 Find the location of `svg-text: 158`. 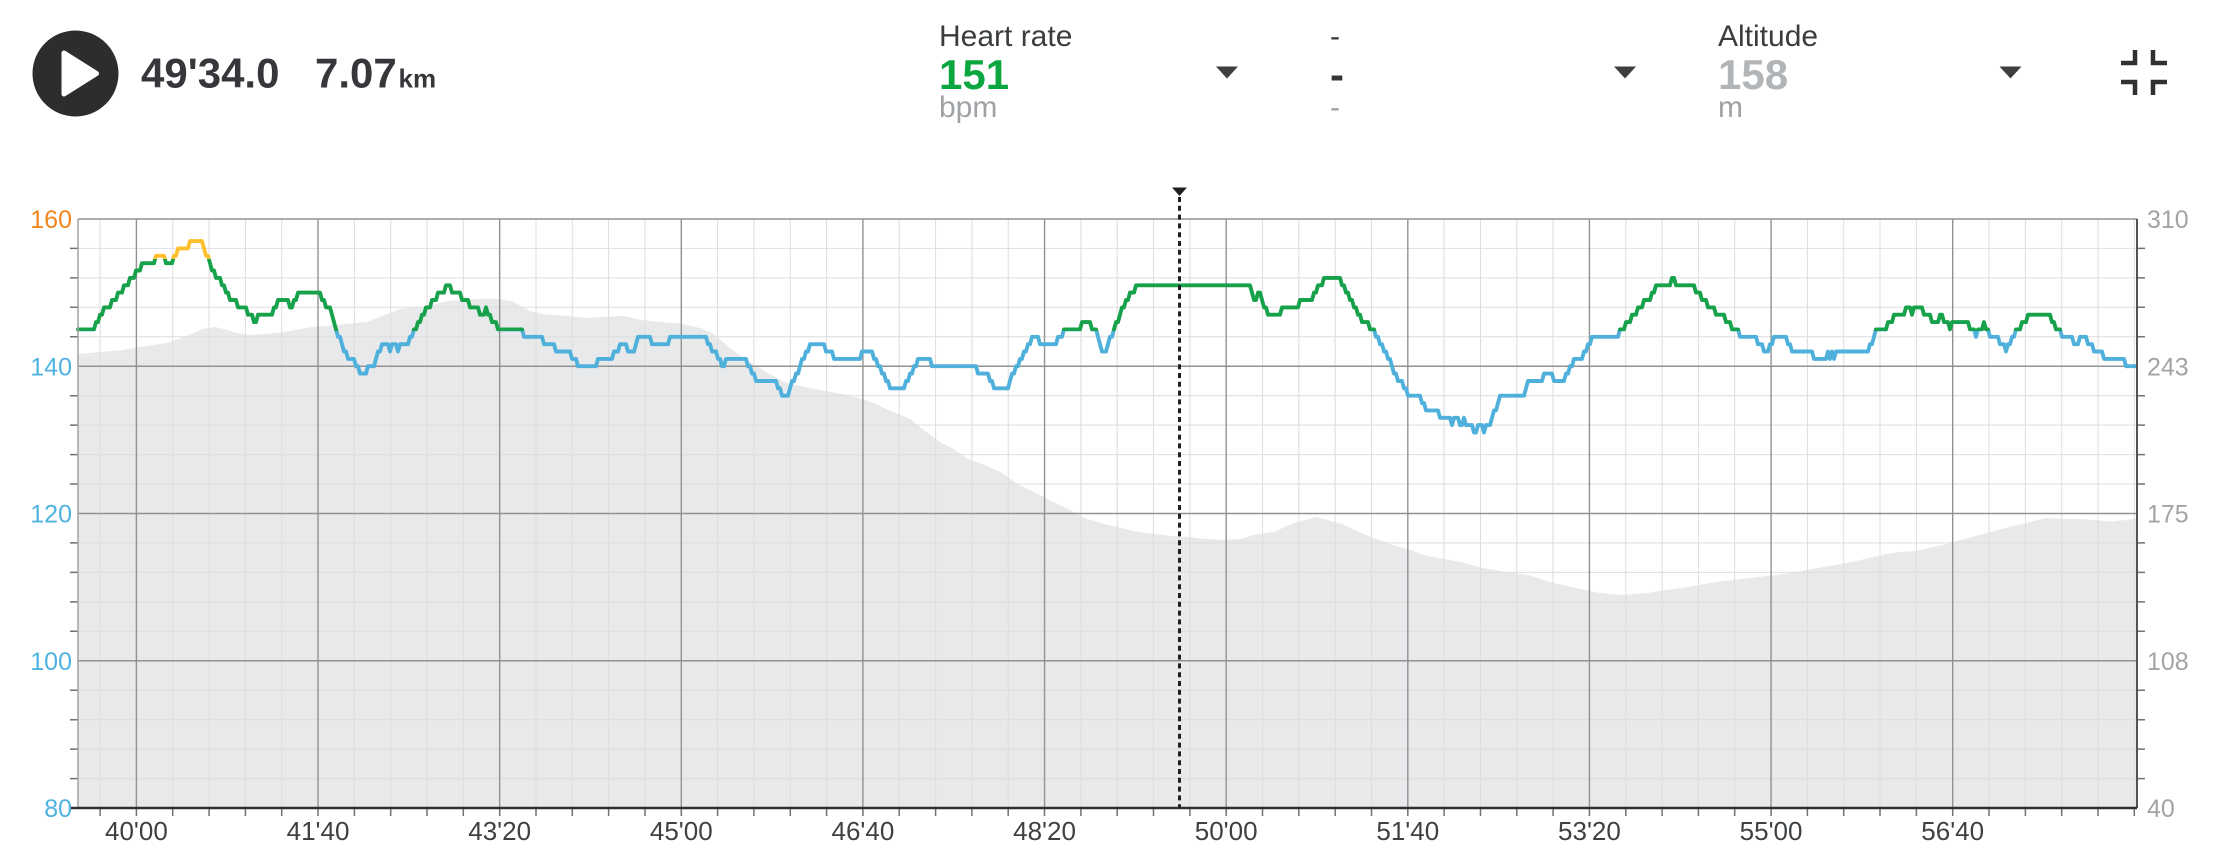

svg-text: 158 is located at coordinates (1753, 74).